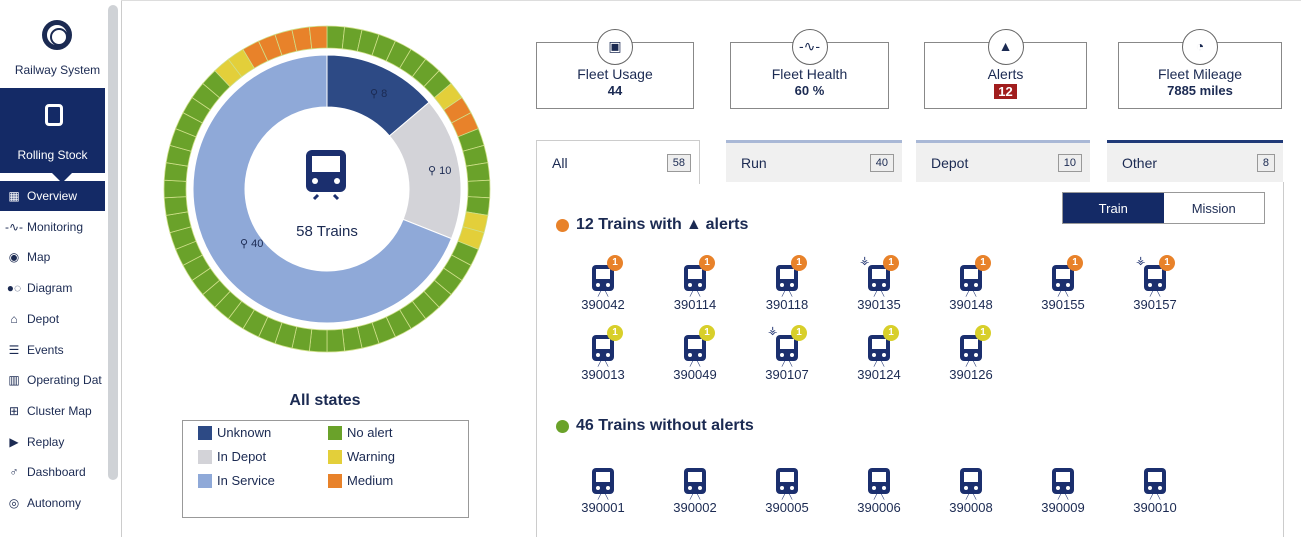 The height and width of the screenshot is (537, 1301). I want to click on sidebar-item-events: ☰ Events, so click(52, 350).